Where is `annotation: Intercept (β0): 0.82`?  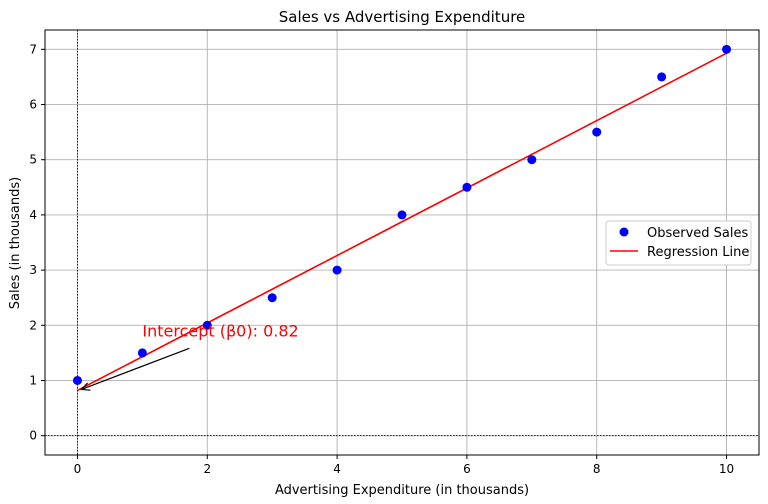 annotation: Intercept (β0): 0.82 is located at coordinates (189, 356).